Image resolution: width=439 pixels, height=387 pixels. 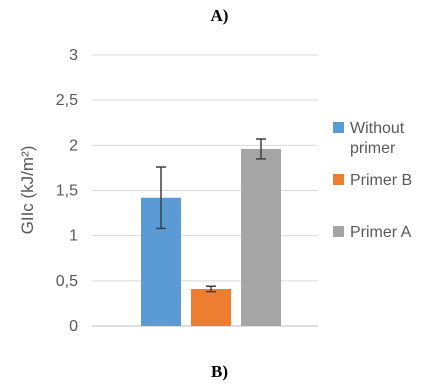 I want to click on bars, so click(x=211, y=237).